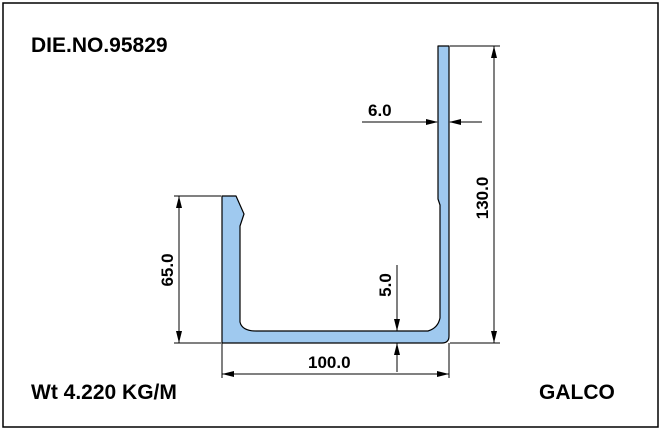 The width and height of the screenshot is (661, 430). Describe the element at coordinates (380, 110) in the screenshot. I see `wall-thickness-label: 6.0` at that location.